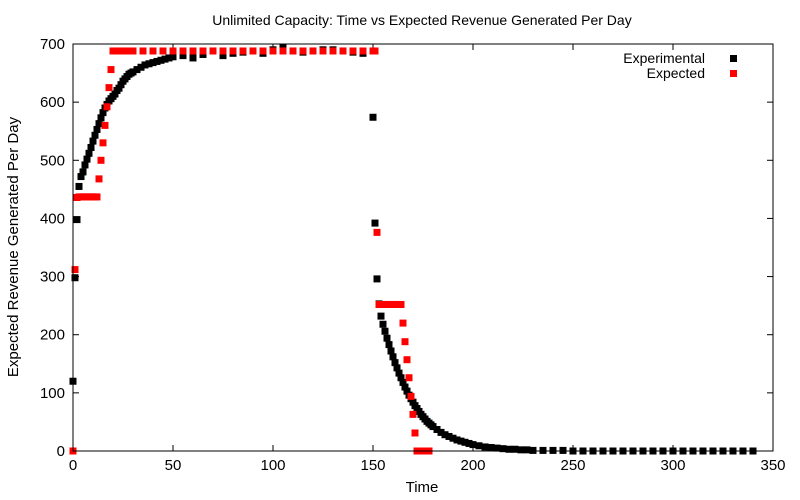  I want to click on x-tick-label: 100, so click(272, 465).